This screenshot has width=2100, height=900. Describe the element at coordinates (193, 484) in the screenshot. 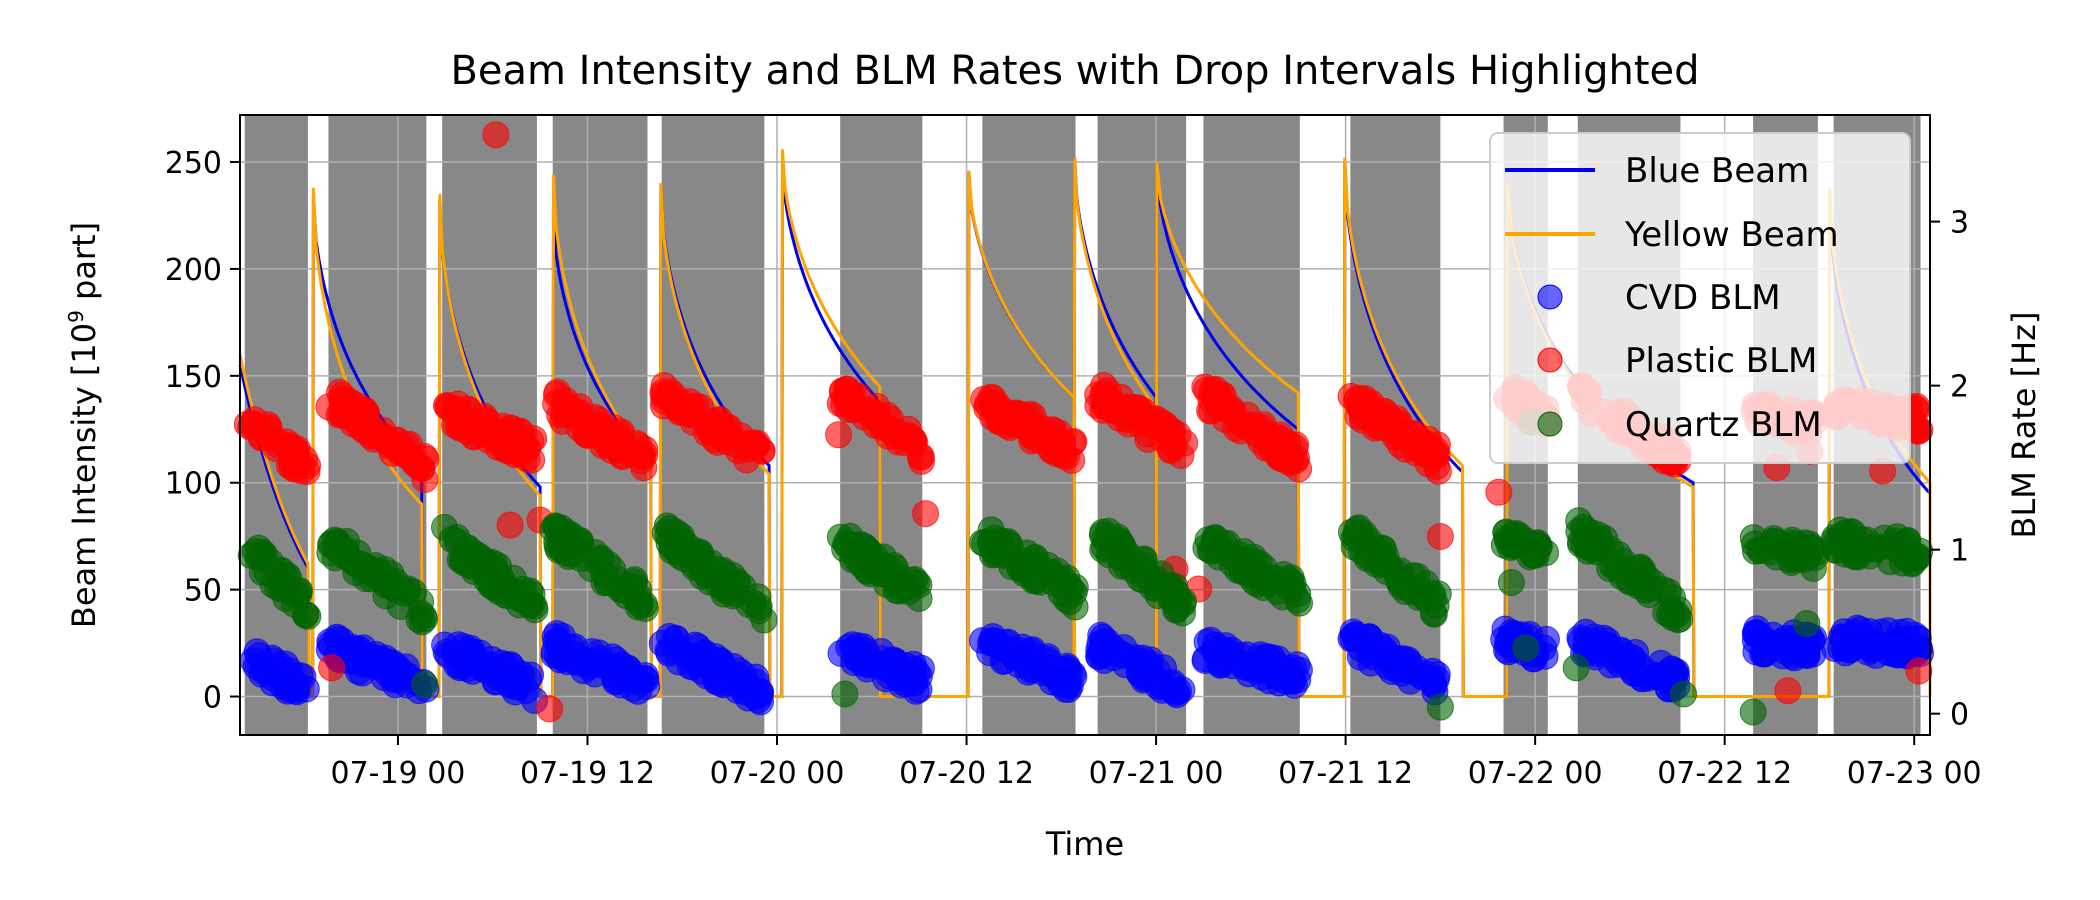

I see `left-y-tick-label: 100` at that location.